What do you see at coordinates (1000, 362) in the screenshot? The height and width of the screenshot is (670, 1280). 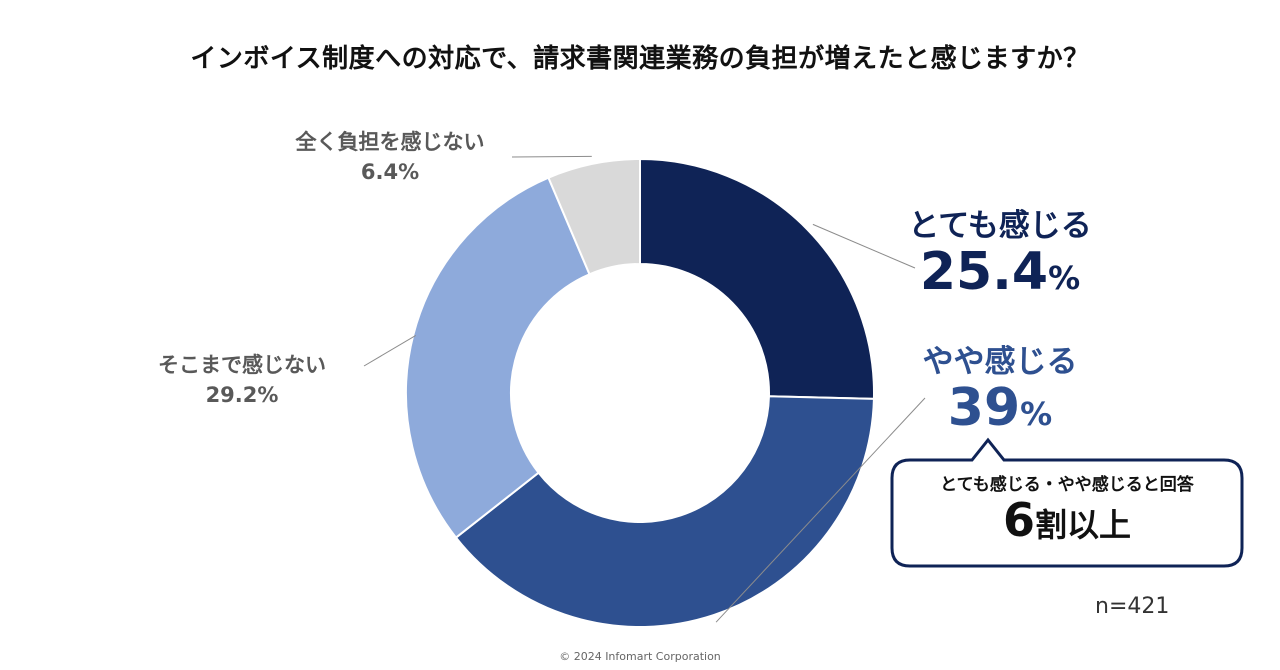 I see `label-somewhat-name: やや感じる` at bounding box center [1000, 362].